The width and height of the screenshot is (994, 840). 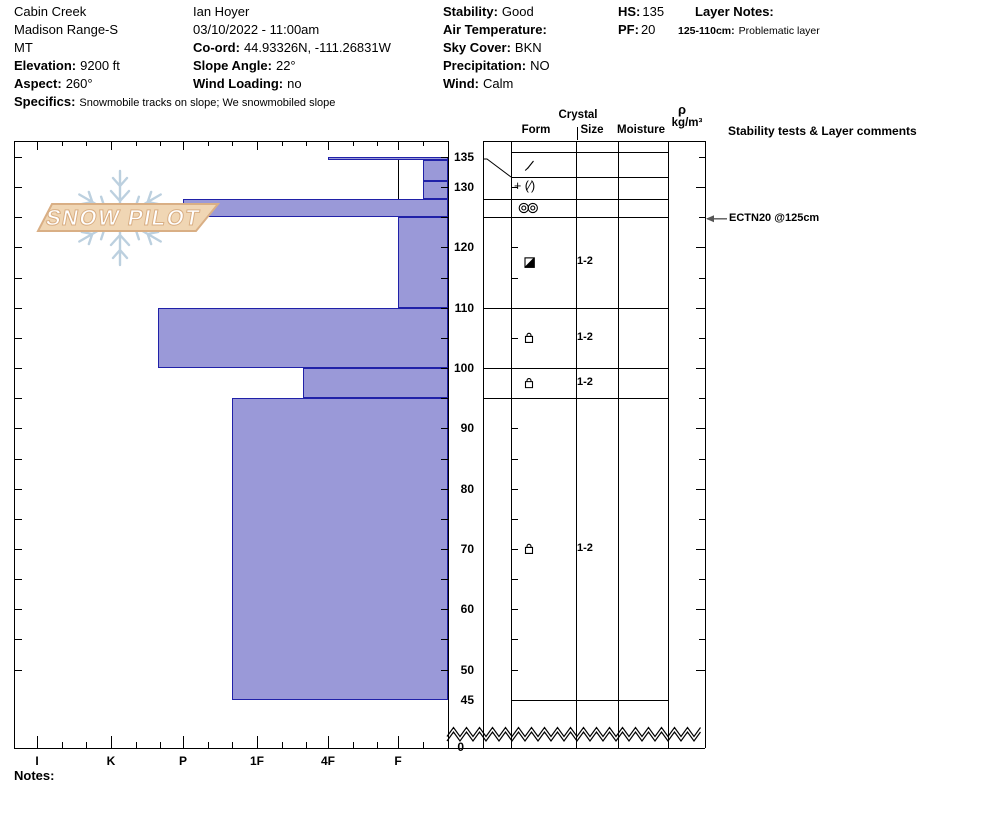 What do you see at coordinates (529, 262) in the screenshot?
I see `grain-form-icon-fcxr` at bounding box center [529, 262].